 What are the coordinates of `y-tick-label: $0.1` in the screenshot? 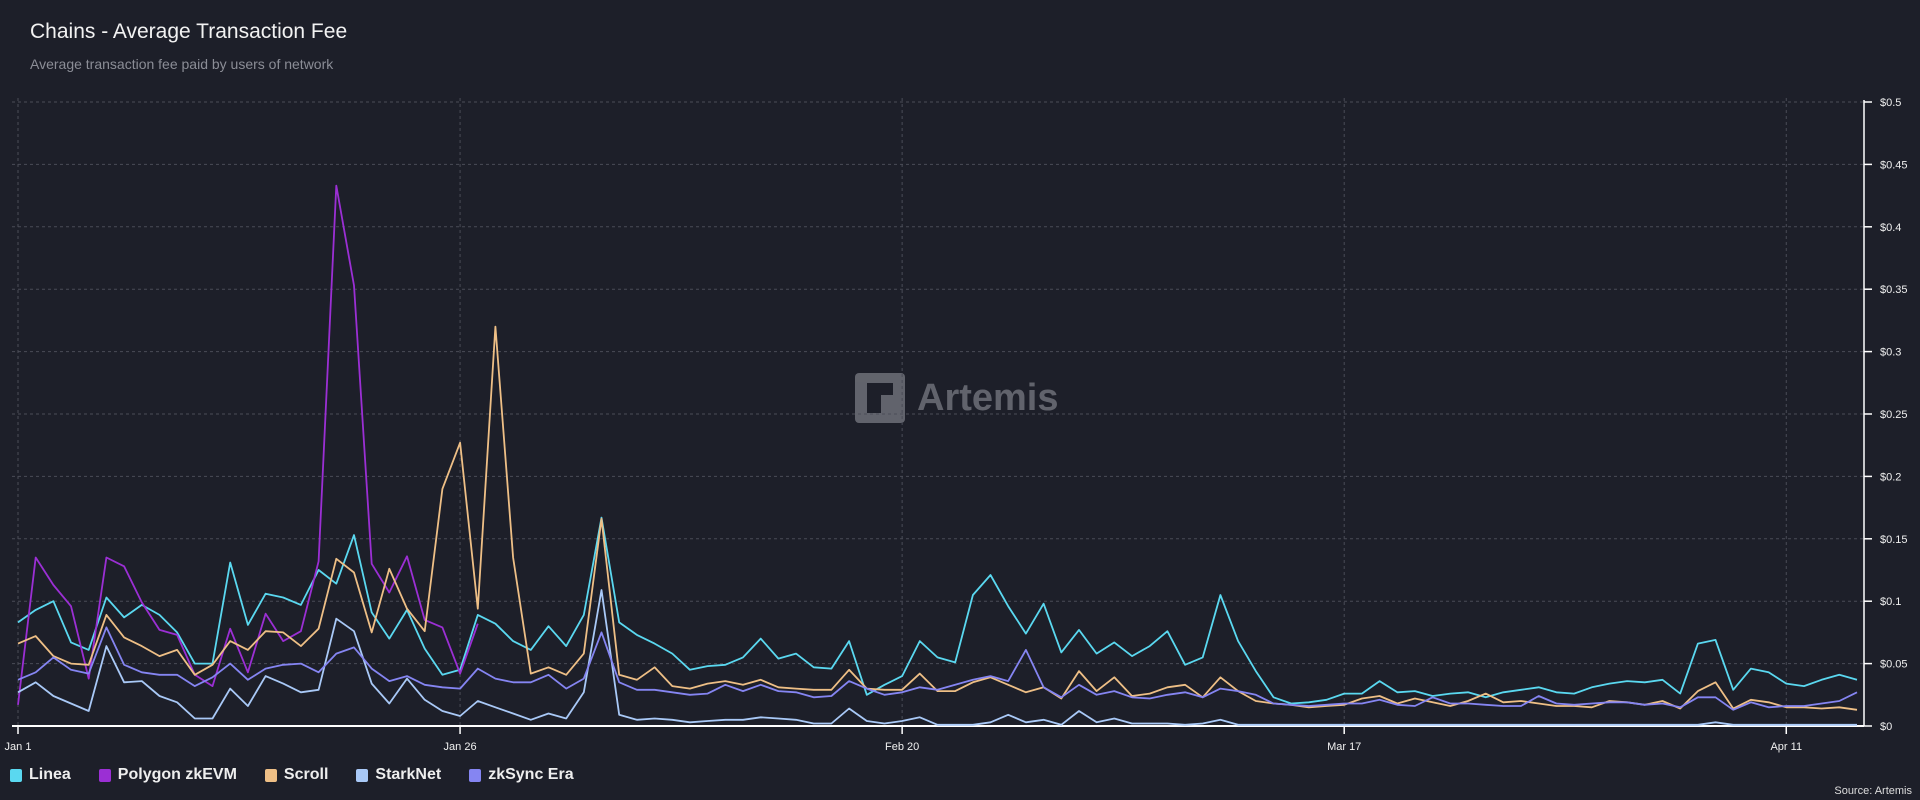 It's located at (1890, 602).